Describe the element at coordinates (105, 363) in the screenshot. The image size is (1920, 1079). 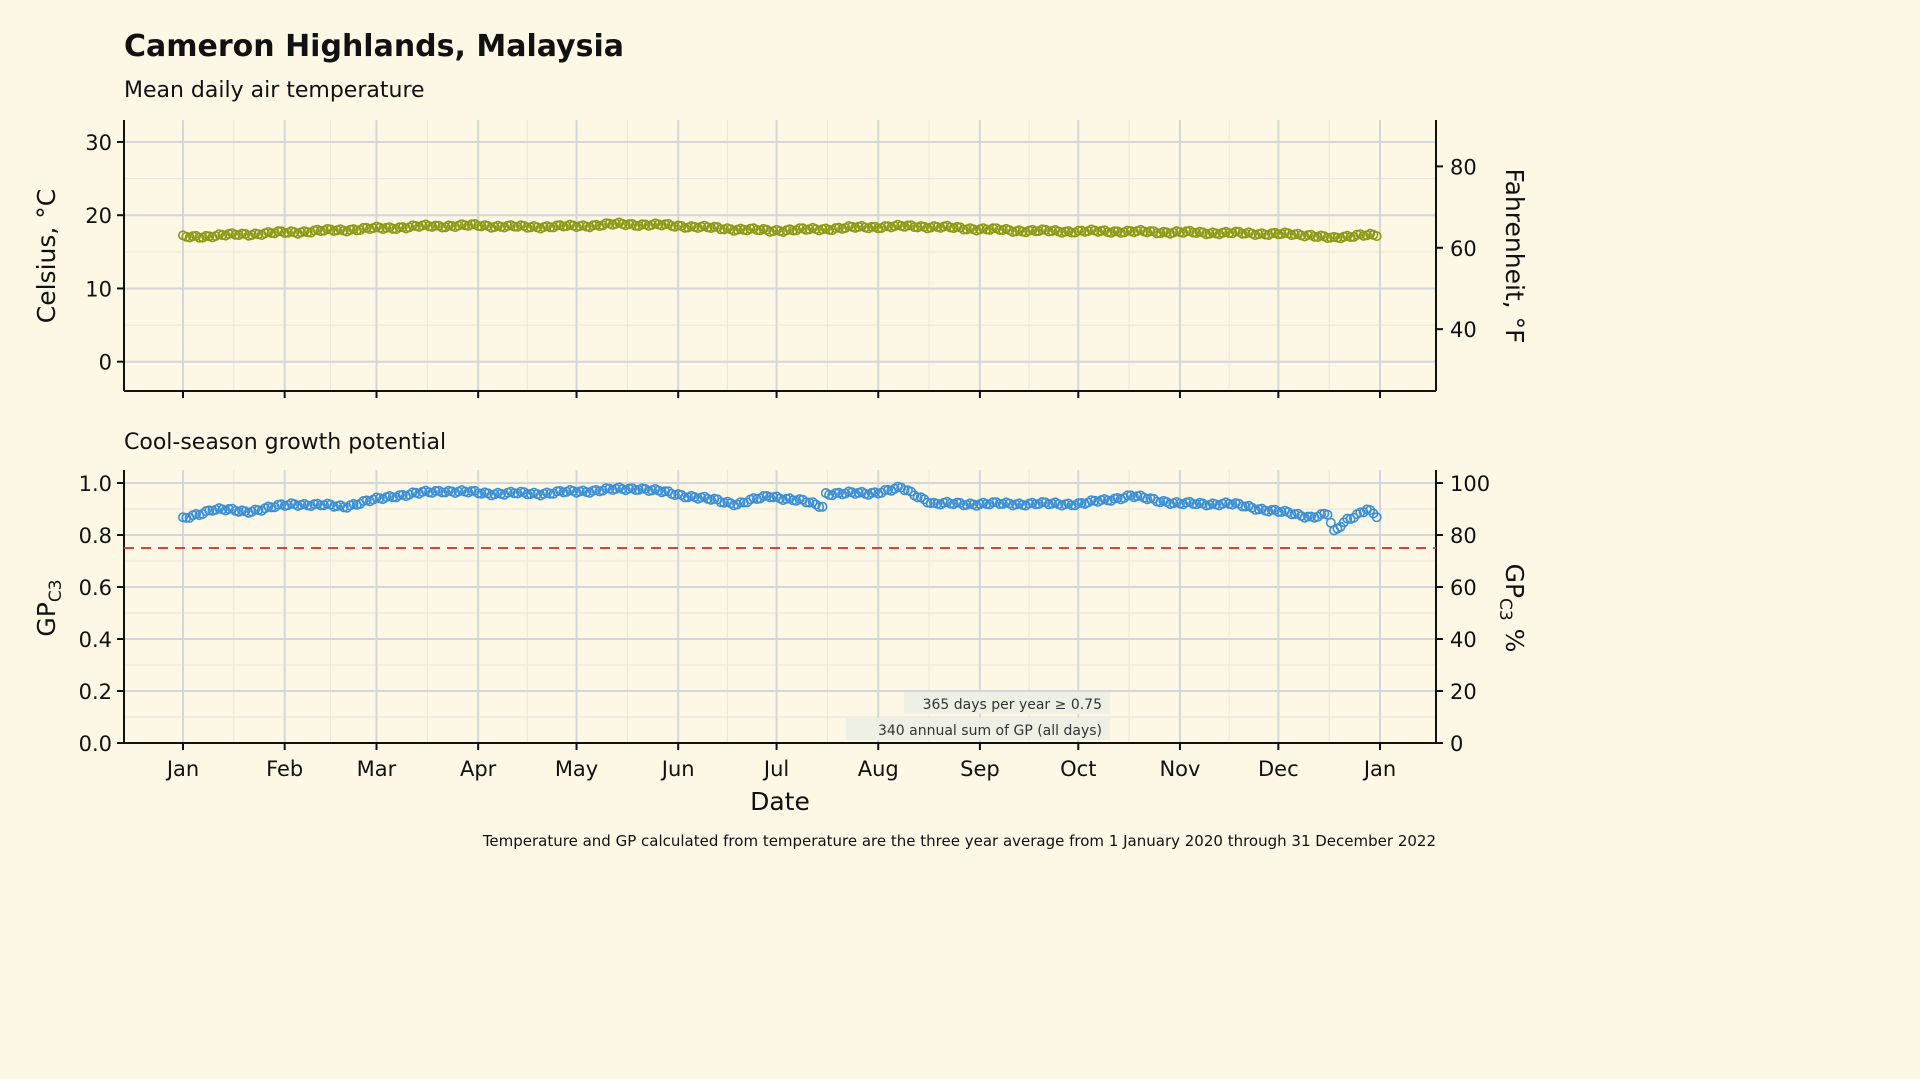
I see `top-y-tick-label: 0` at that location.